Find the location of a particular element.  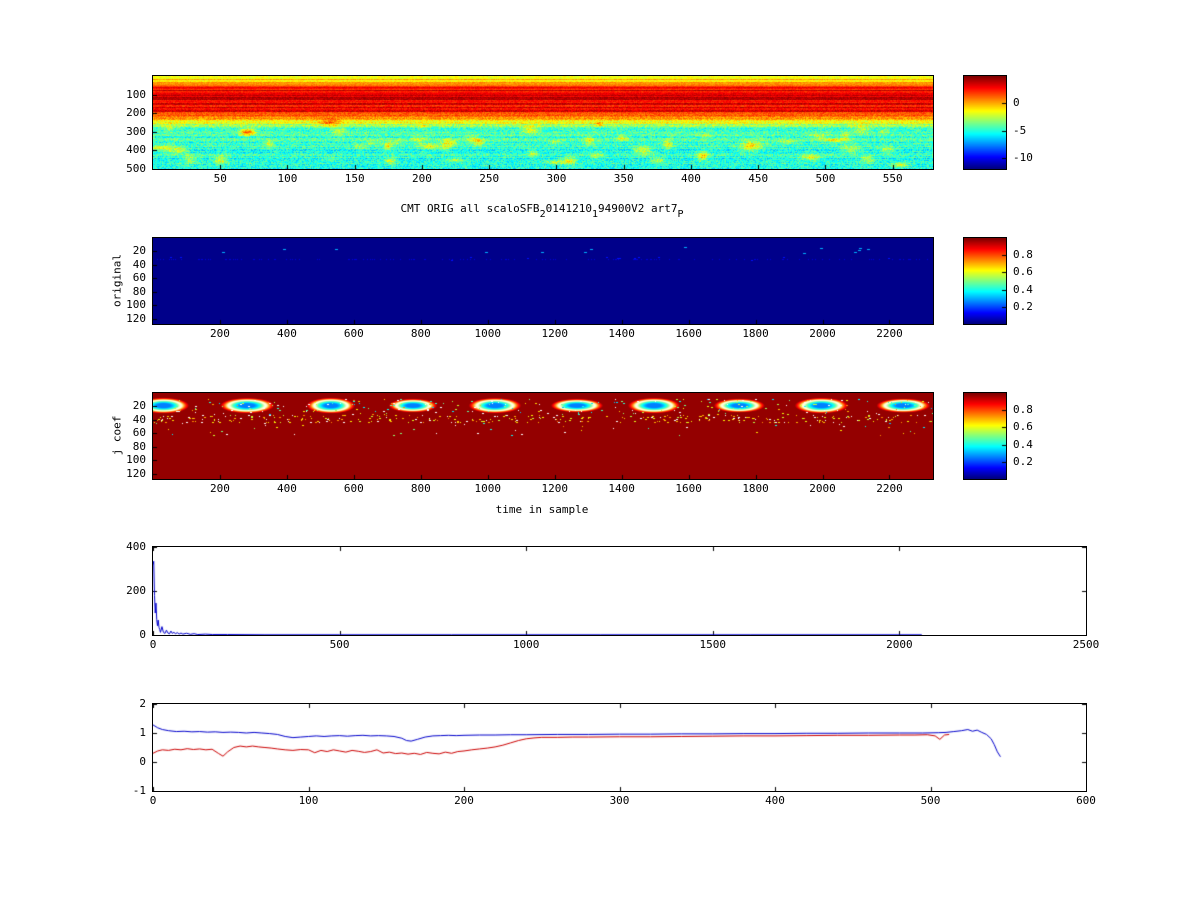

title-subscript: P is located at coordinates (680, 214).